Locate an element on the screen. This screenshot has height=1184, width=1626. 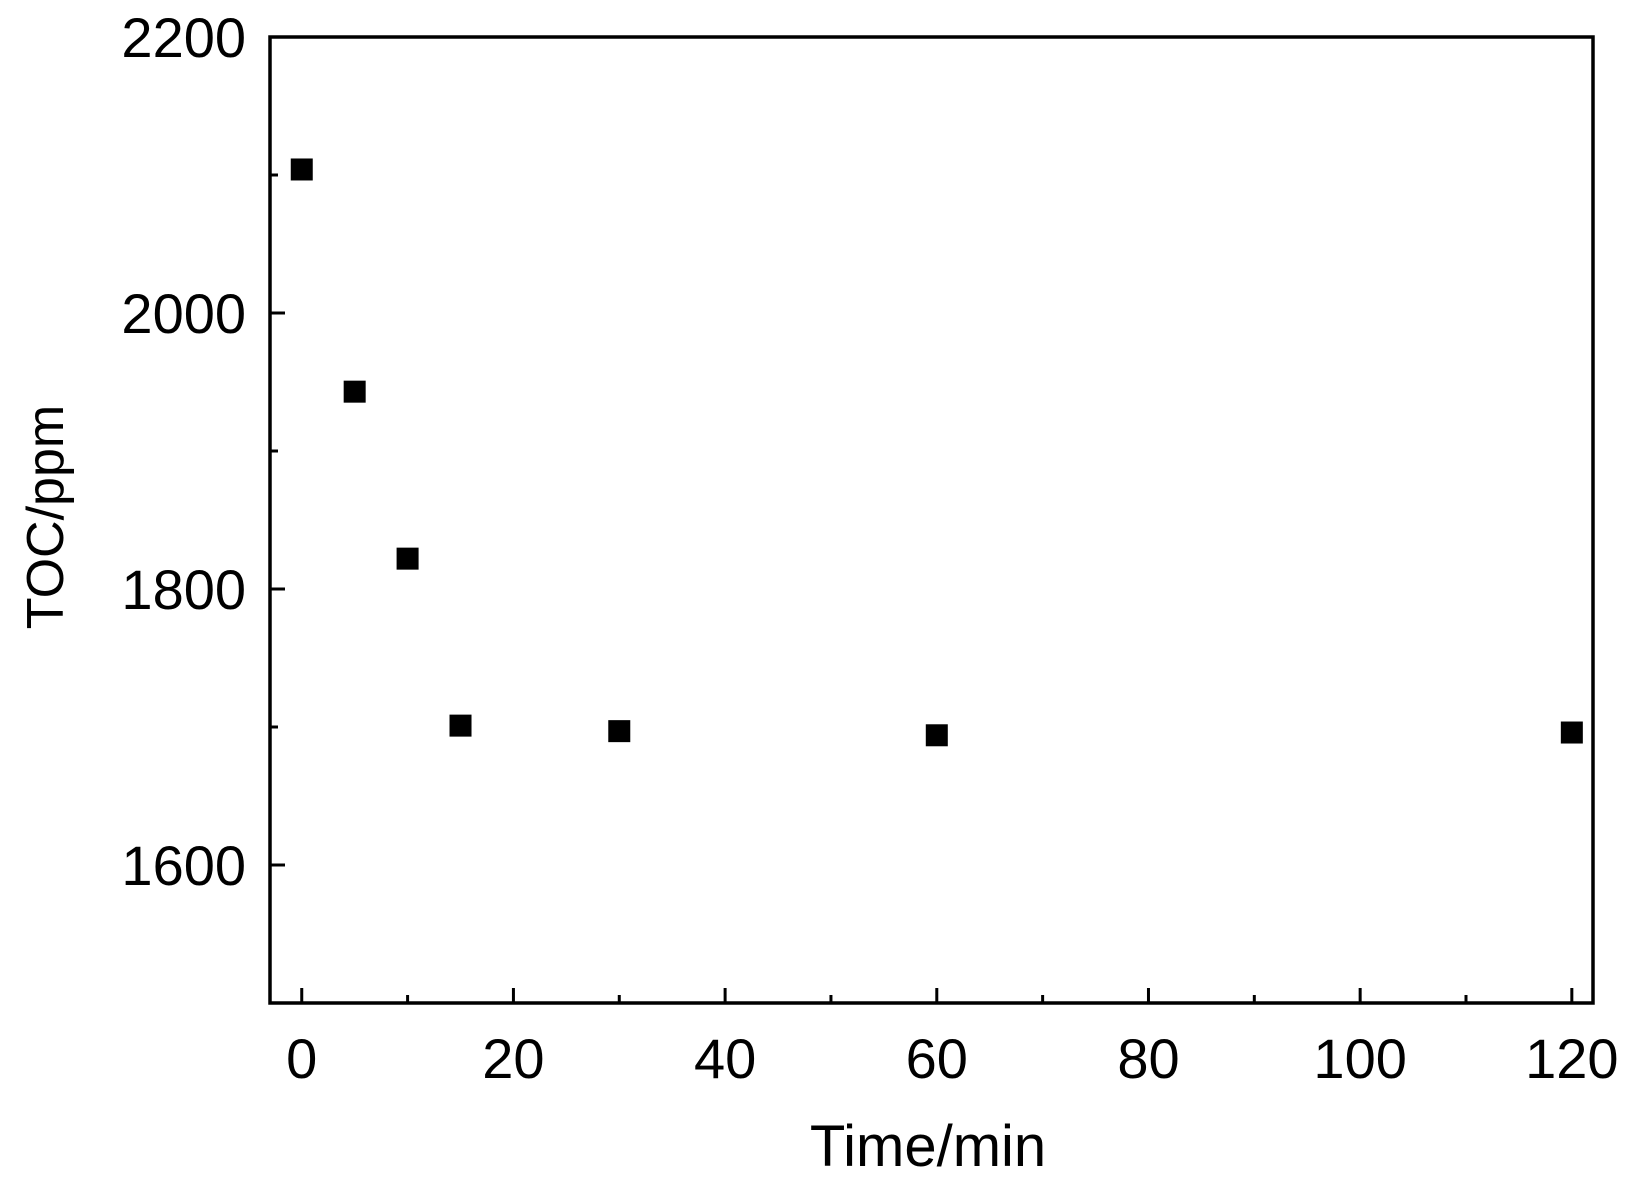
y-tick-label: 2000 is located at coordinates (183, 313).